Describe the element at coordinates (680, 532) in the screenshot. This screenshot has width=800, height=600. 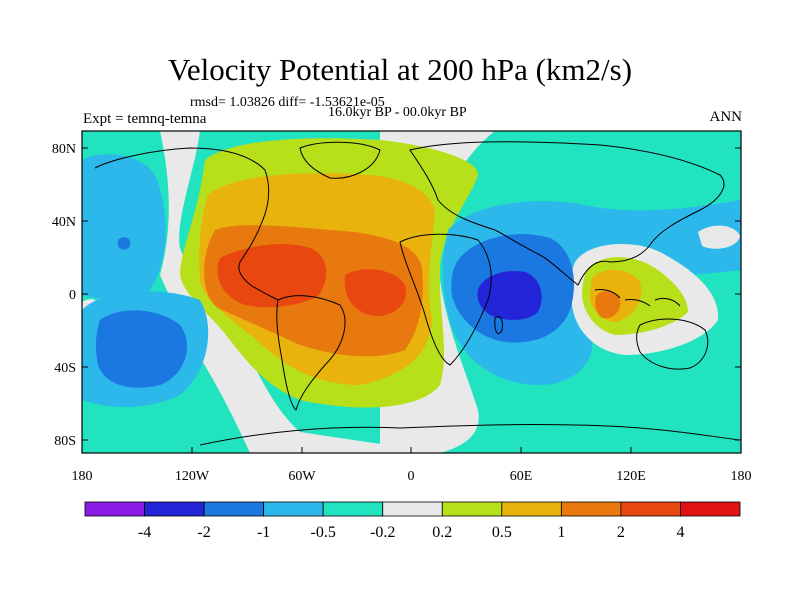
I see `colorbar-label-9: 4` at that location.